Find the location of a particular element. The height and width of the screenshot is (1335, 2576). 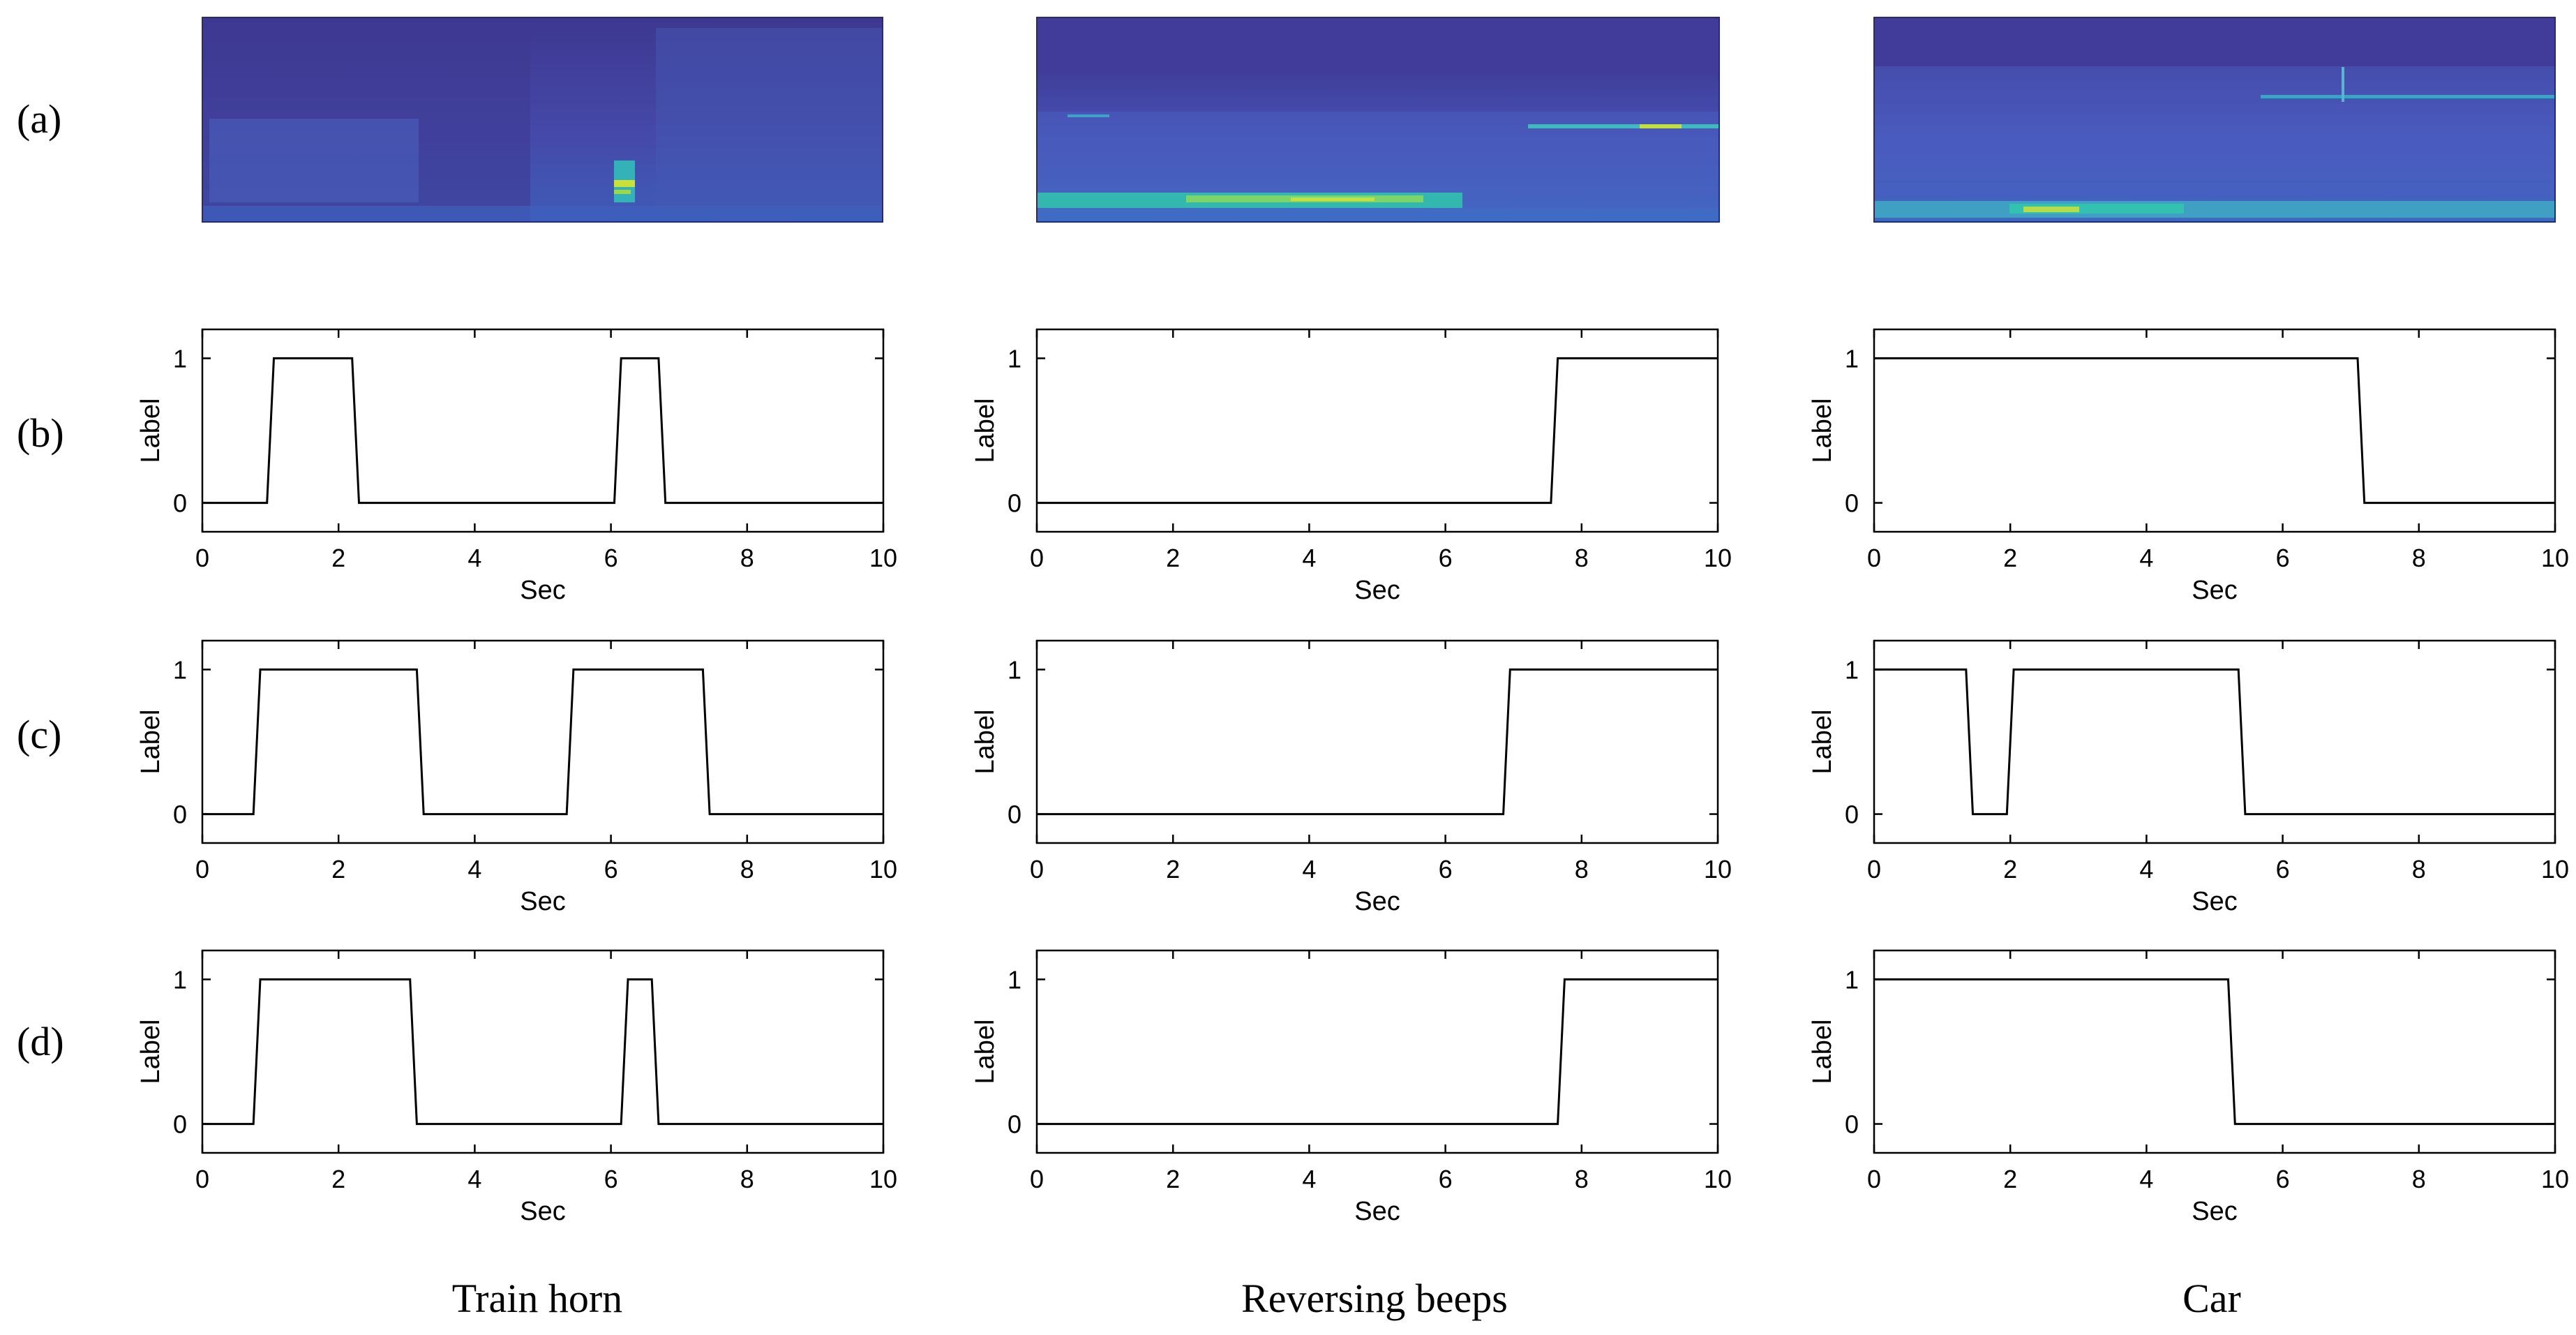

panel-b-train-horn: 0 2 4 6 8 10 0 1 Sec Label is located at coordinates (516, 467).